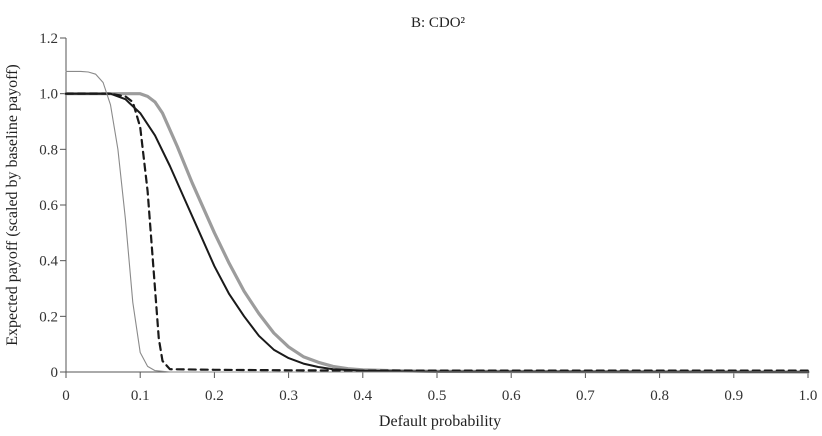  Describe the element at coordinates (48, 206) in the screenshot. I see `y-tick-label: 0.6` at that location.